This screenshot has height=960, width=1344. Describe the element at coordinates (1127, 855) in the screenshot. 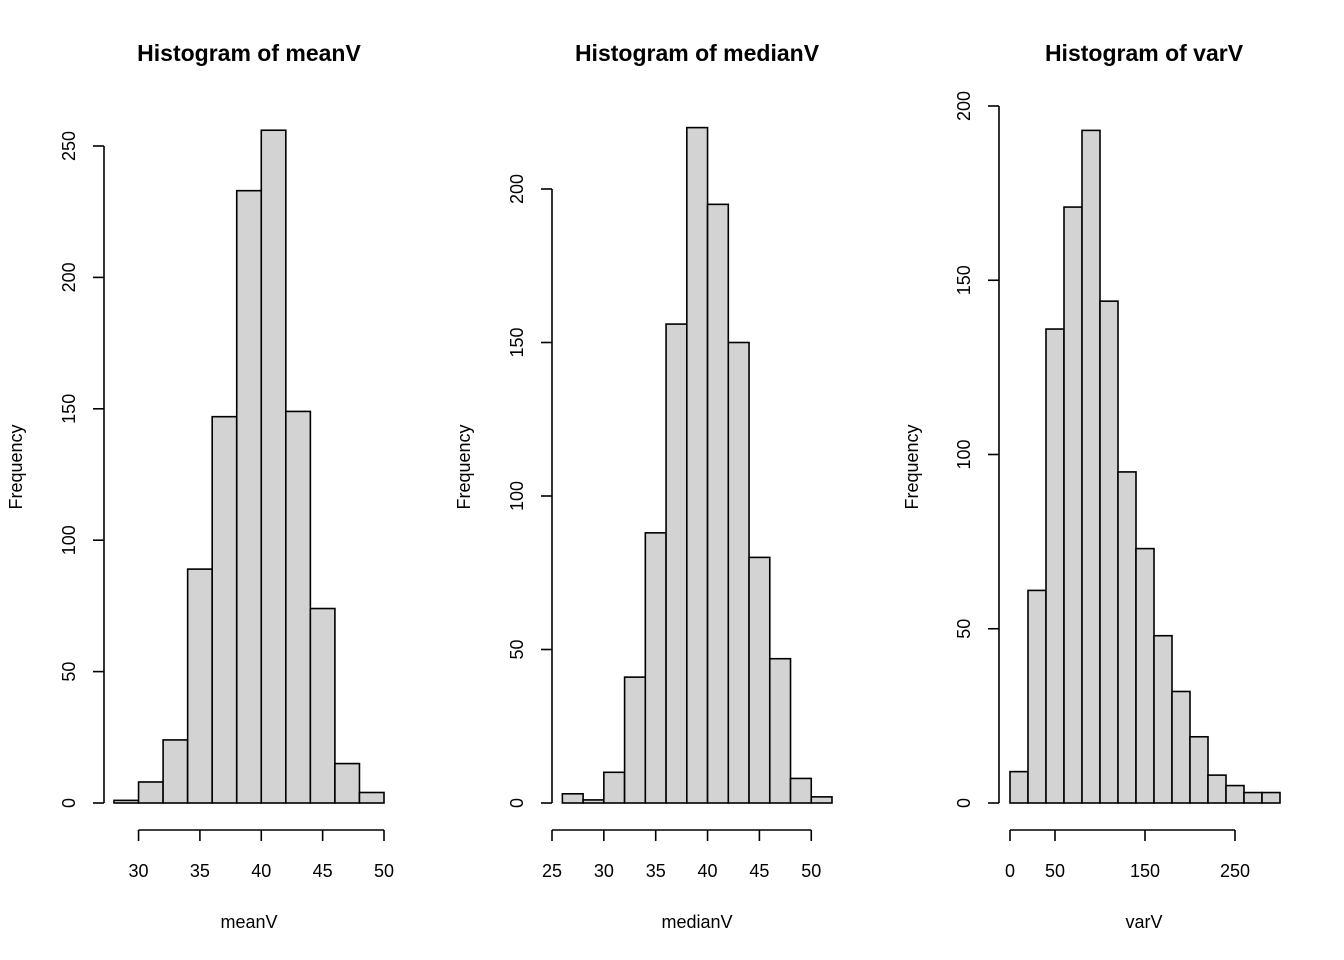

I see `x-axis: 0 50 150 250` at that location.